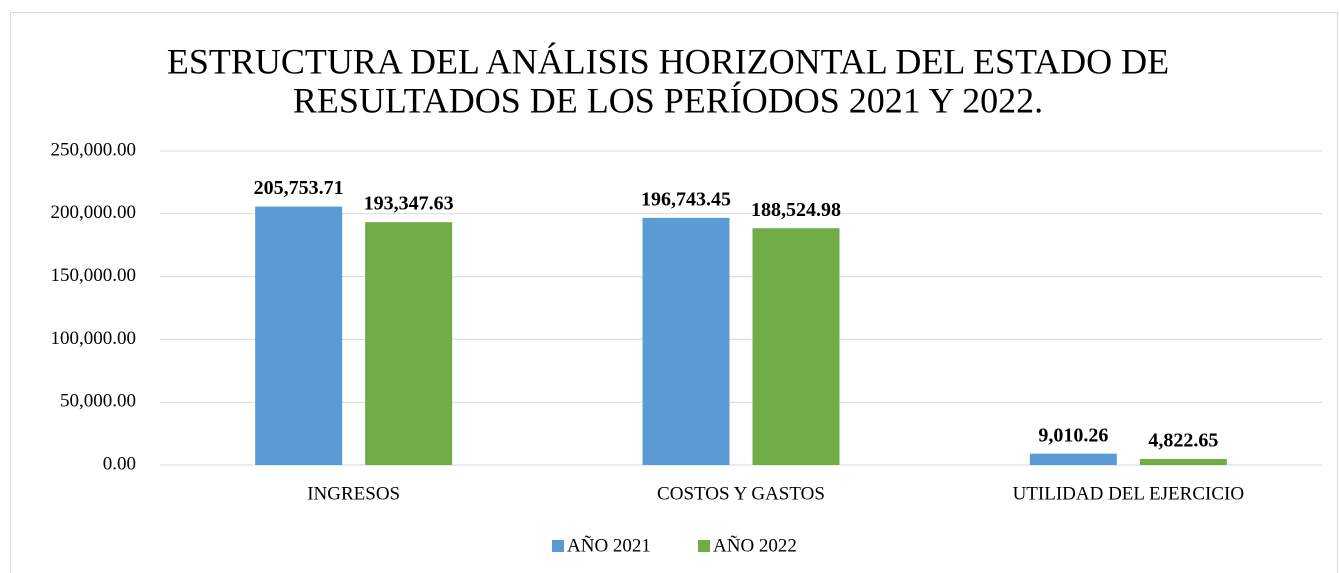 Image resolution: width=1340 pixels, height=573 pixels. What do you see at coordinates (94, 275) in the screenshot?
I see `y-tick-label: 150,000.00` at bounding box center [94, 275].